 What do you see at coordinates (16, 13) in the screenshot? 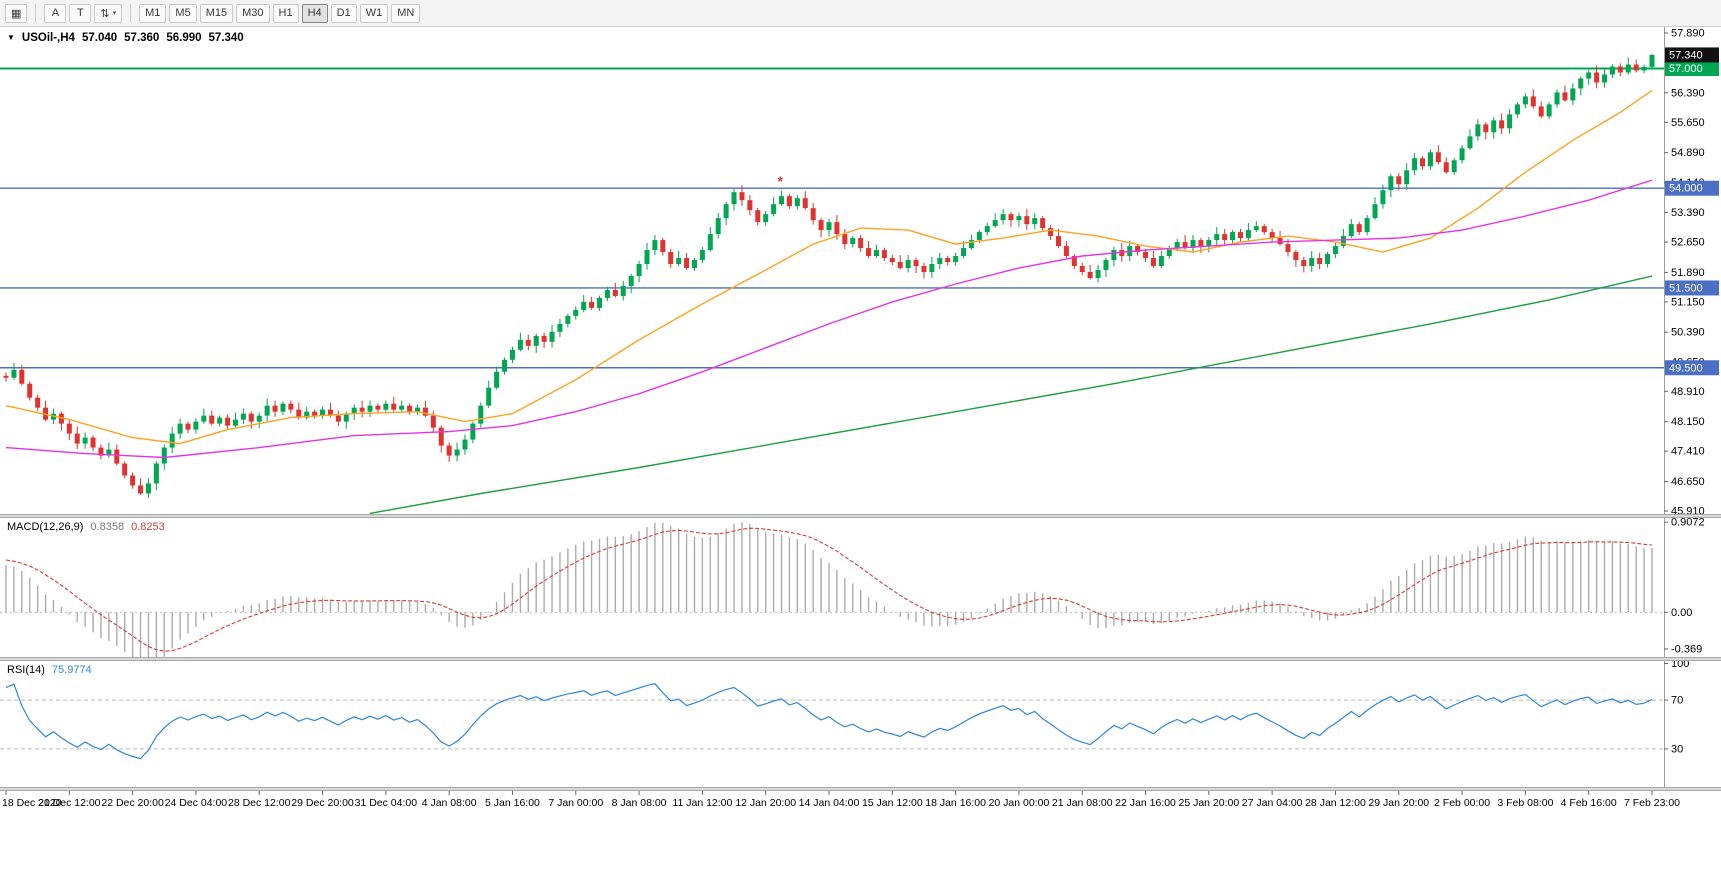
I see `tile-windows-button: ▦` at bounding box center [16, 13].